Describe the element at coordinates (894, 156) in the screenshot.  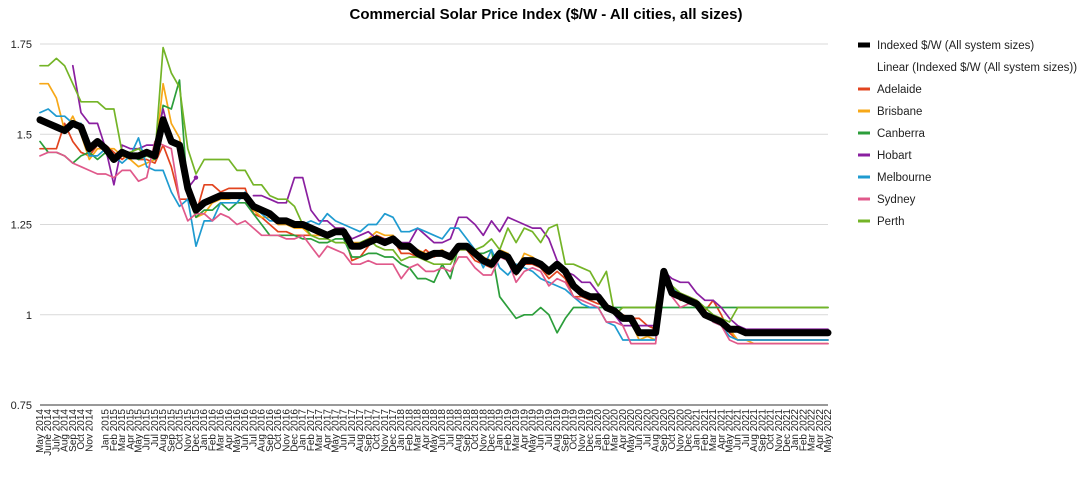
I see `legend-label-hobart: Hobart` at that location.